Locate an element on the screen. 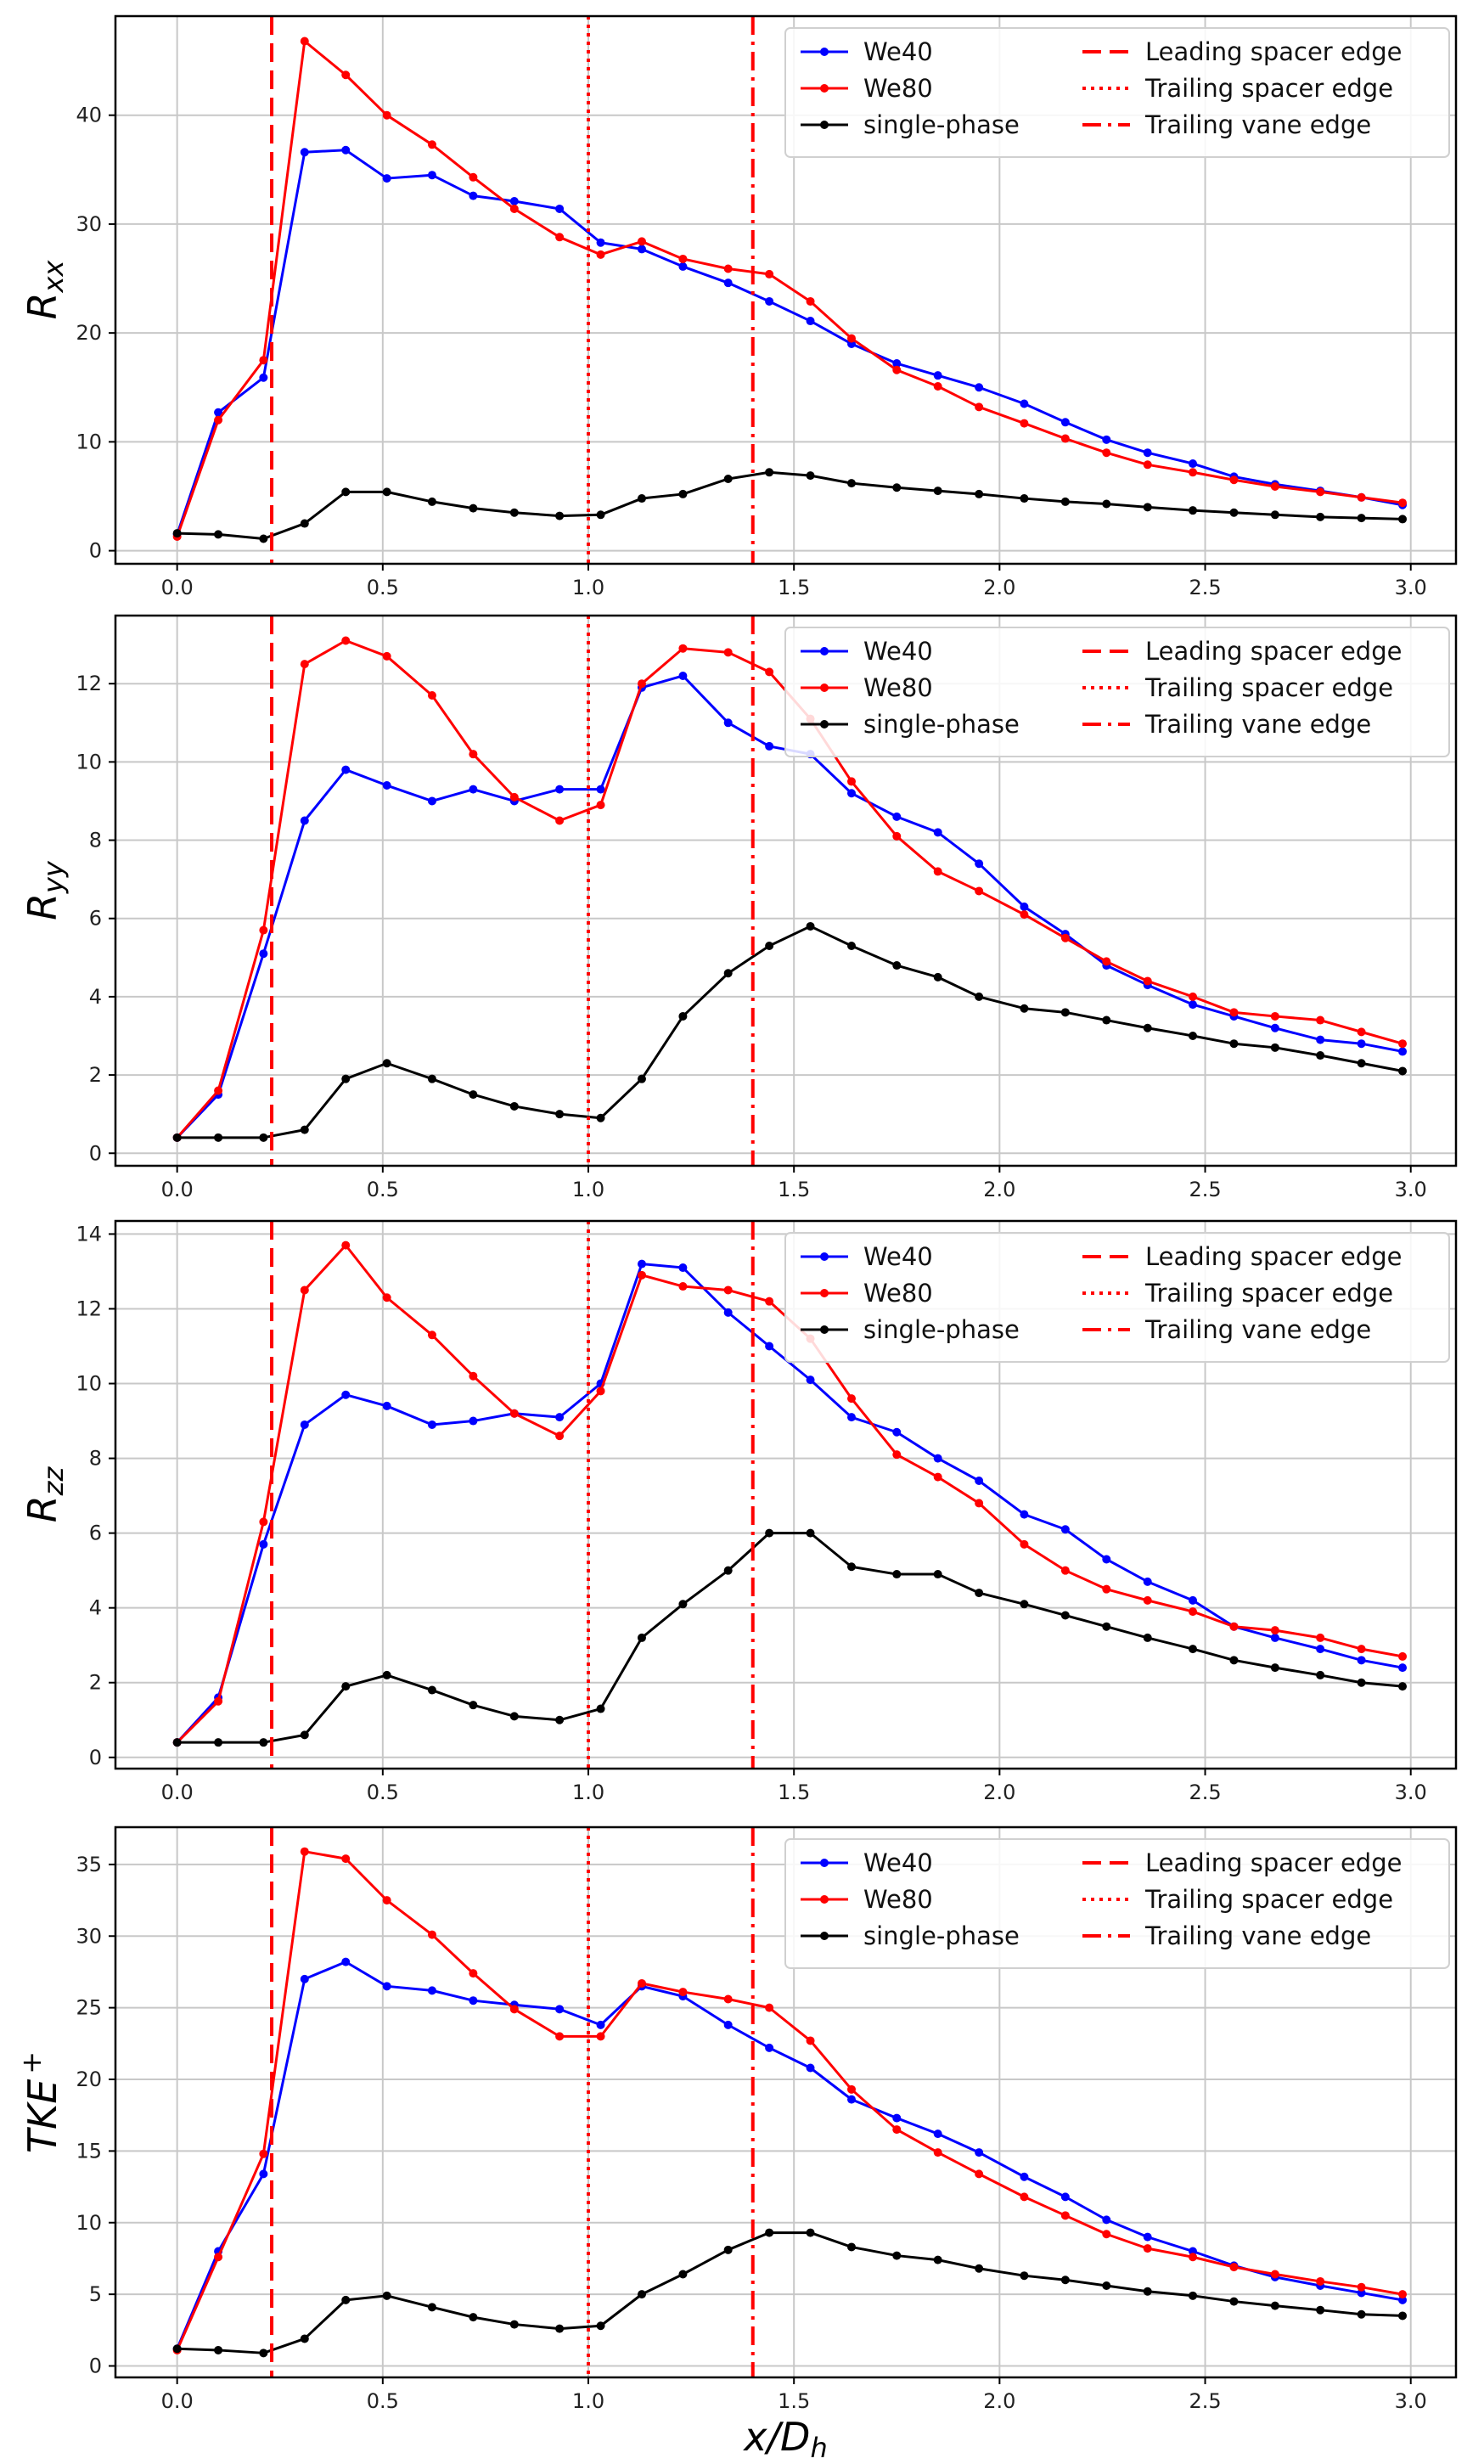 This screenshot has width=1484, height=2464. x-tick-label: 1.5 is located at coordinates (794, 2401).